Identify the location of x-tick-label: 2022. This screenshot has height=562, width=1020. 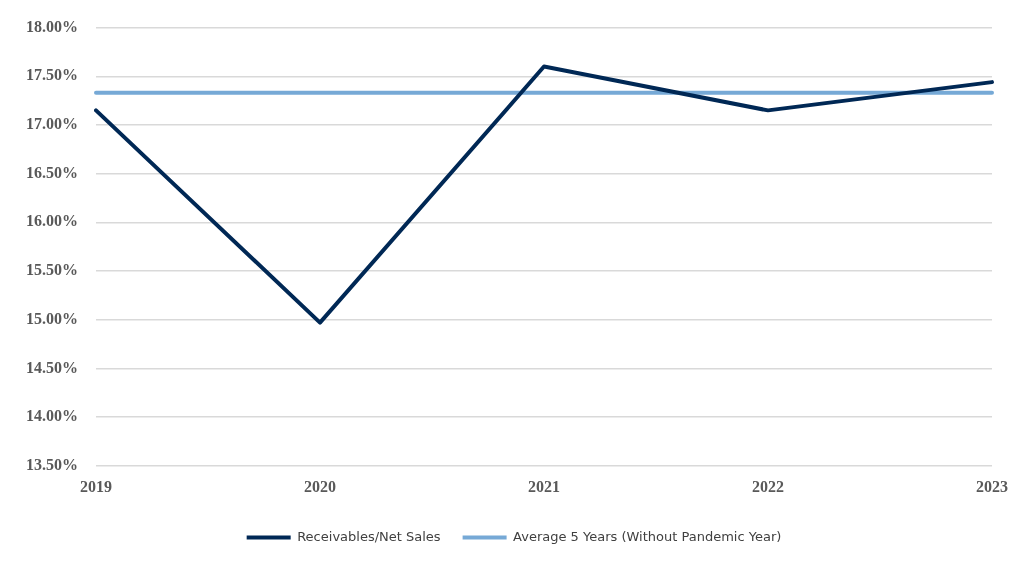
(768, 486).